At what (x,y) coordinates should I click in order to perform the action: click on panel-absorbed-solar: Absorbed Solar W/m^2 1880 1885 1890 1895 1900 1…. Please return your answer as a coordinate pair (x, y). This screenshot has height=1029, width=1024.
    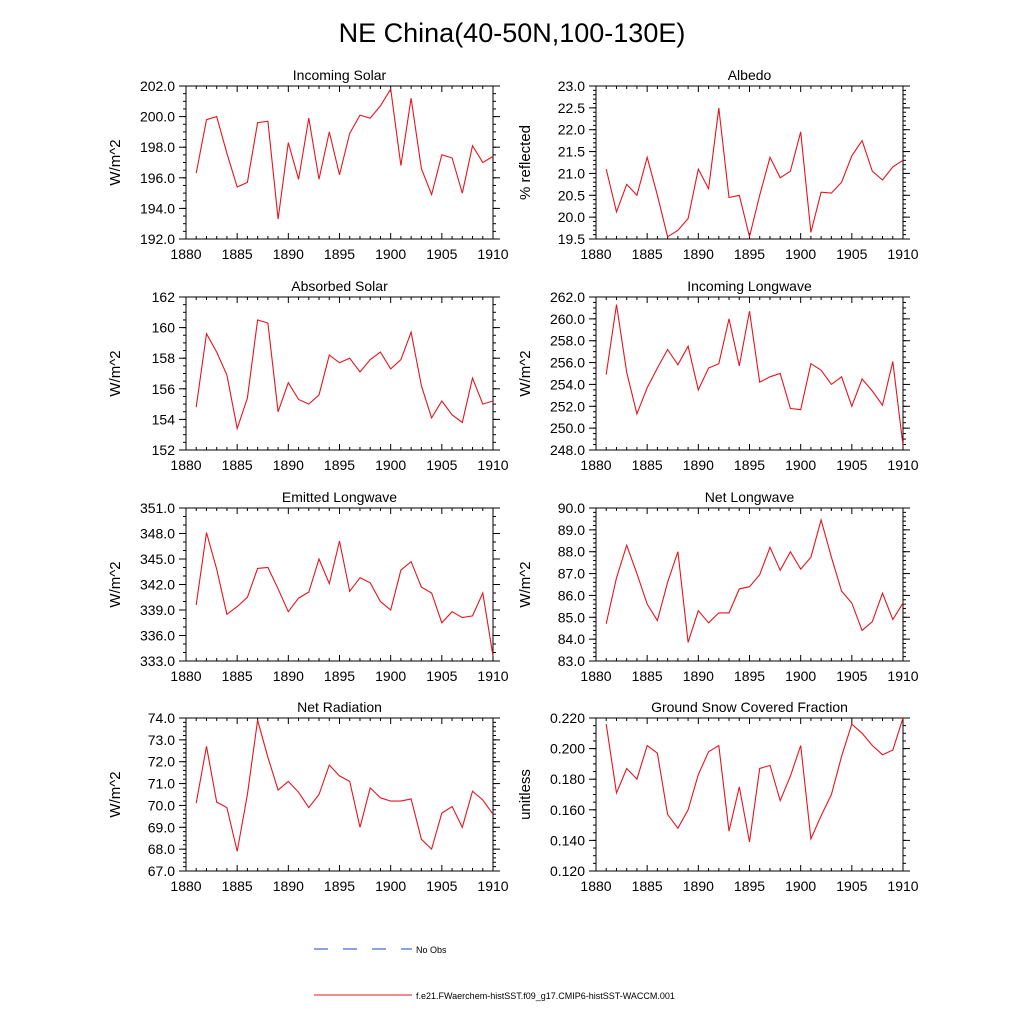
    Looking at the image, I should click on (308, 375).